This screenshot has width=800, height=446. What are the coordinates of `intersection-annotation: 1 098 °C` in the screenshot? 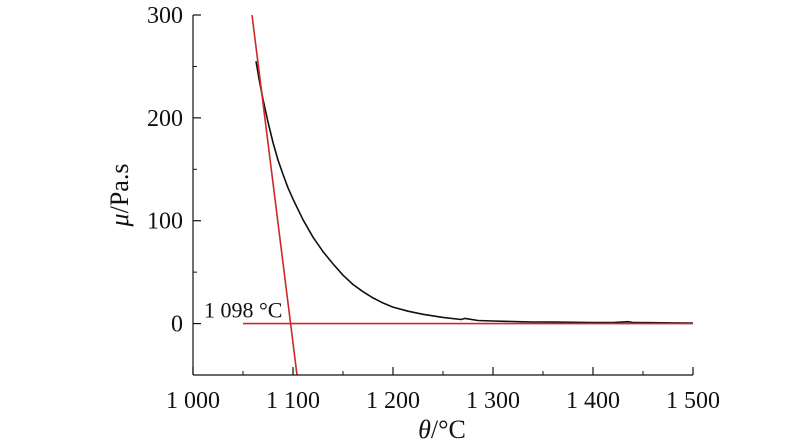 It's located at (243, 309).